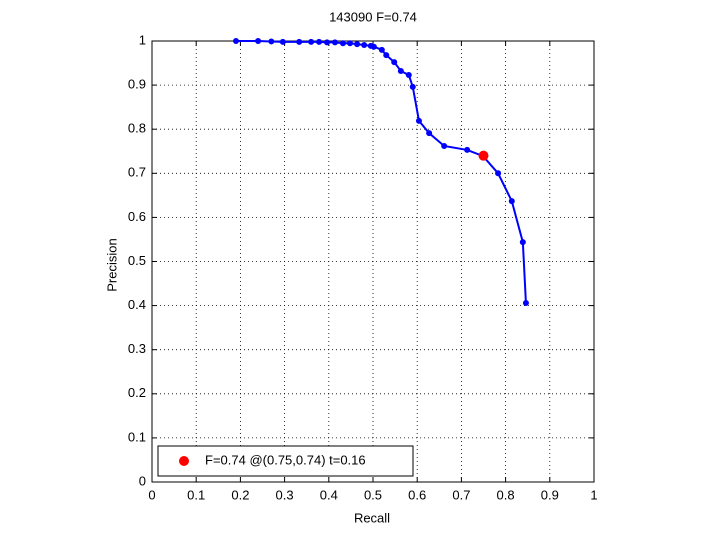 This screenshot has height=540, width=720. What do you see at coordinates (137, 304) in the screenshot?
I see `y-tick-label: 0.4` at bounding box center [137, 304].